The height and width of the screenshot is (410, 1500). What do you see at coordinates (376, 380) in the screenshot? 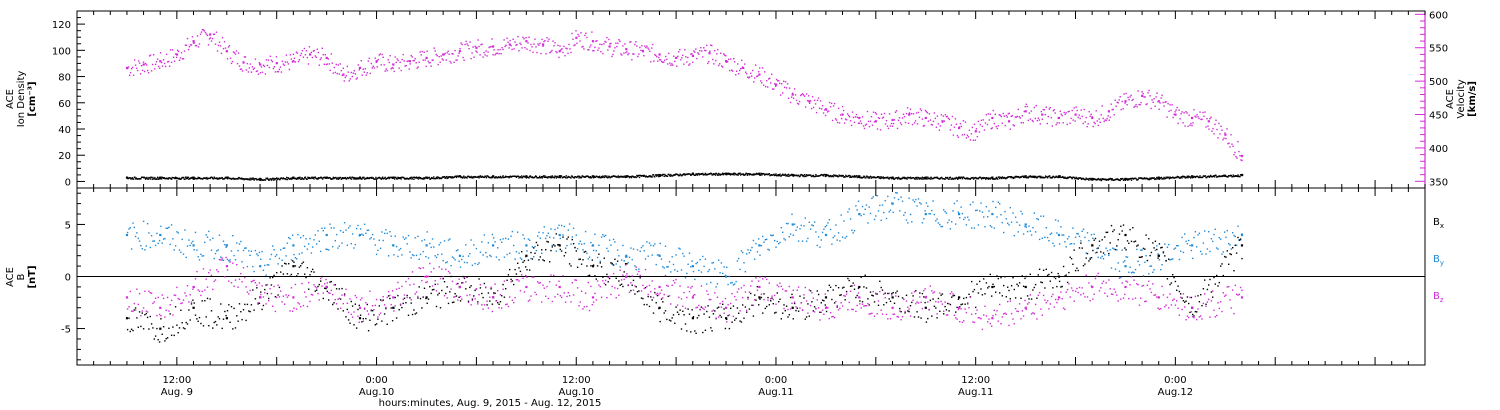
I see `time-tick-label: 0:00` at bounding box center [376, 380].